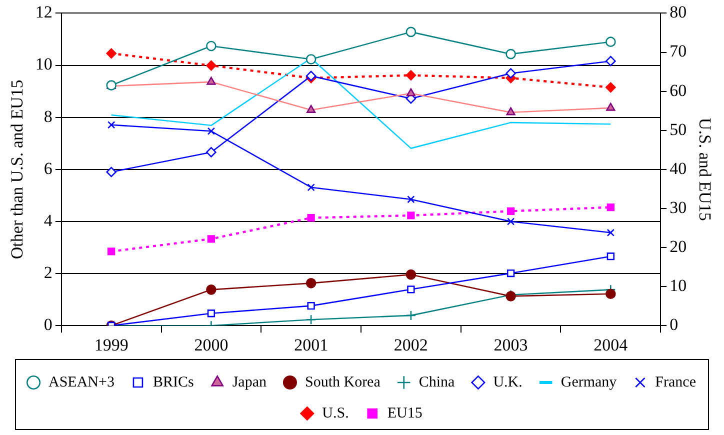 Image resolution: width=724 pixels, height=435 pixels. Describe the element at coordinates (48, 324) in the screenshot. I see `y-tick-label: 0` at that location.